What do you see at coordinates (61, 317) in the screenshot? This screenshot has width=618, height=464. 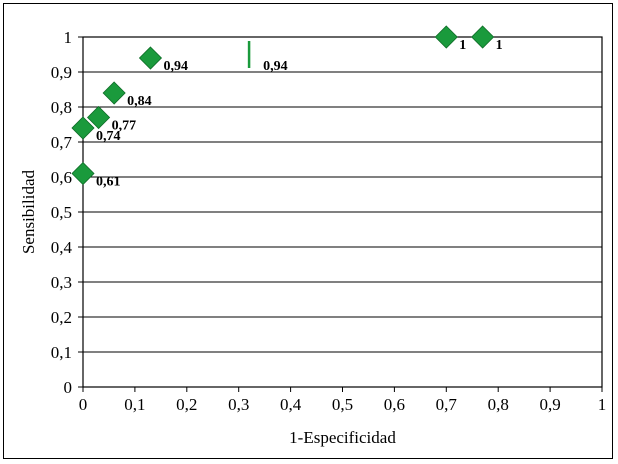 I see `y-tick-label: 0,2` at bounding box center [61, 317].